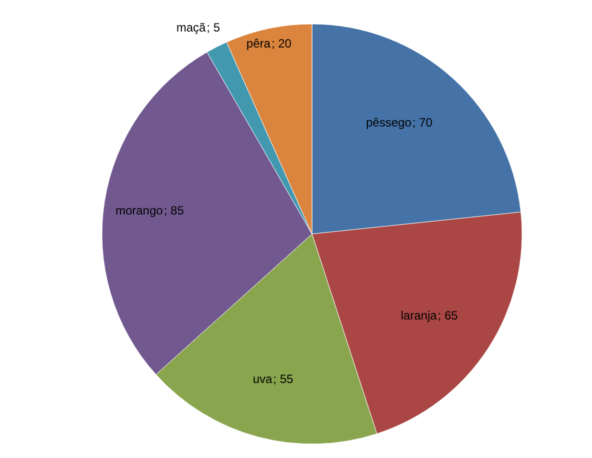 The height and width of the screenshot is (458, 592). What do you see at coordinates (419, 315) in the screenshot?
I see `slice-label: laranja` at bounding box center [419, 315].